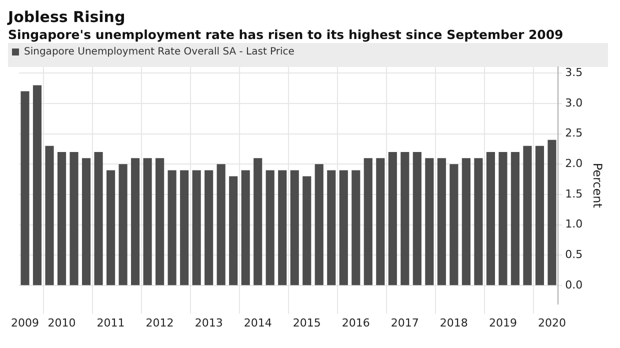  Describe the element at coordinates (110, 323) in the screenshot. I see `x-tick-label: 2011` at that location.